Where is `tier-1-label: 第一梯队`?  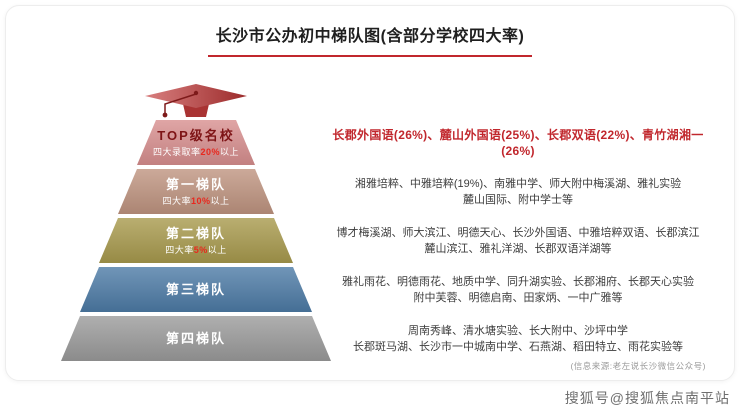
tier-1-label: 第一梯队 is located at coordinates (195, 184).